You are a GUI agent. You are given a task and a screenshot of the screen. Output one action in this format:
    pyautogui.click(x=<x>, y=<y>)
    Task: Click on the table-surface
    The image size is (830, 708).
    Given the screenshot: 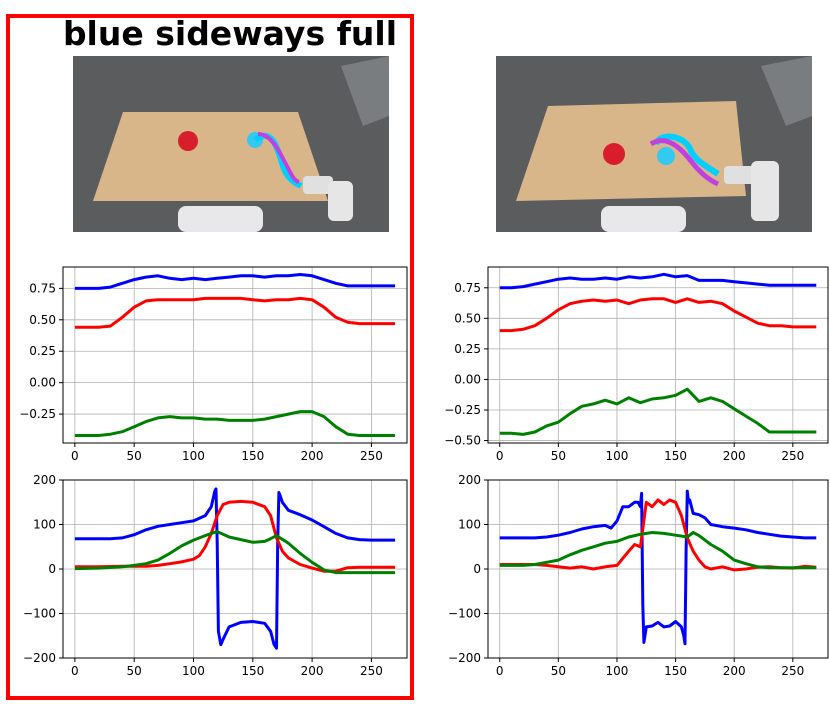 What is the action you would take?
    pyautogui.click(x=631, y=151)
    